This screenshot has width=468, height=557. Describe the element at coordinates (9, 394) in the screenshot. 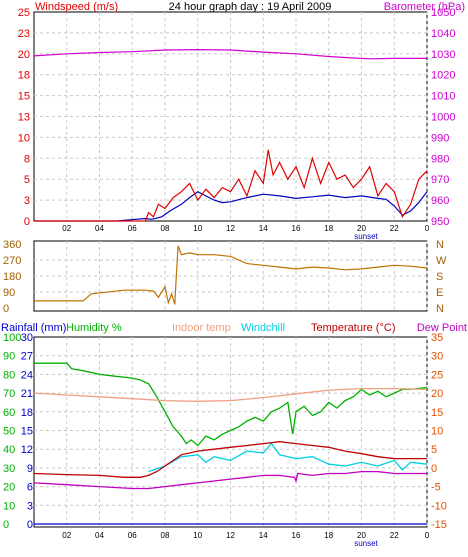

I see `humidity-tick-label: 70` at that location.